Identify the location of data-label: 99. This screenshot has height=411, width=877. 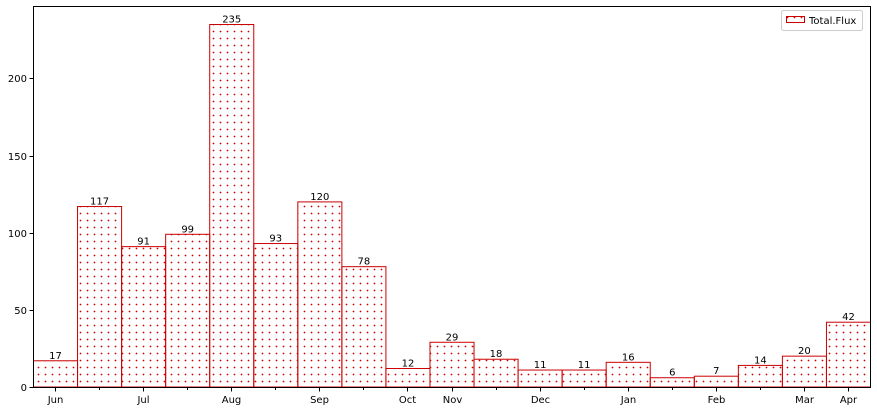
(187, 229).